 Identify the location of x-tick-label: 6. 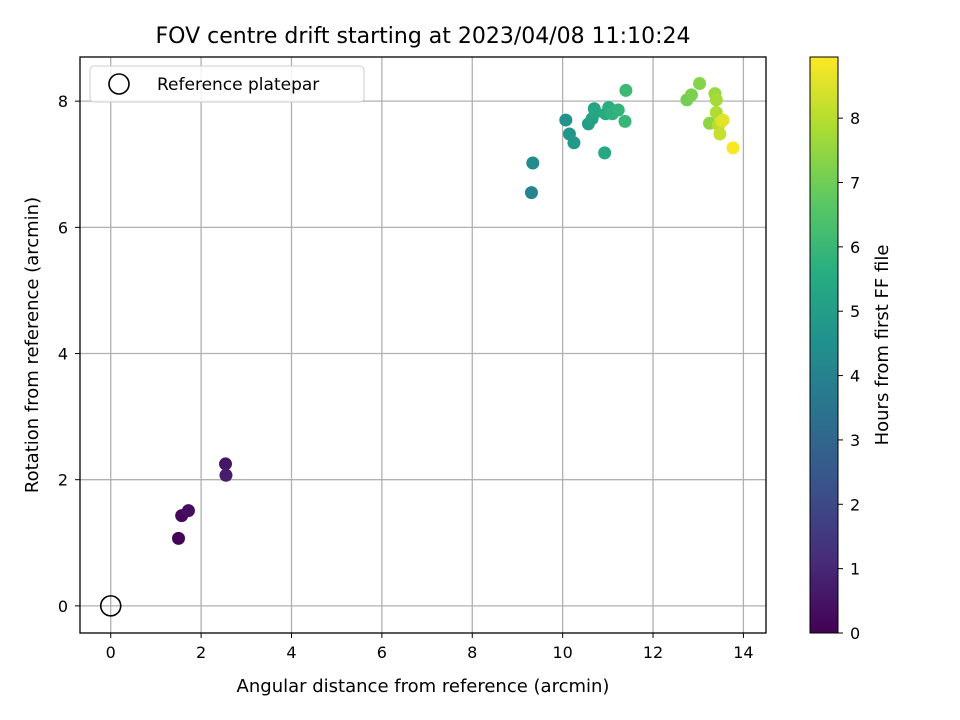
(382, 652).